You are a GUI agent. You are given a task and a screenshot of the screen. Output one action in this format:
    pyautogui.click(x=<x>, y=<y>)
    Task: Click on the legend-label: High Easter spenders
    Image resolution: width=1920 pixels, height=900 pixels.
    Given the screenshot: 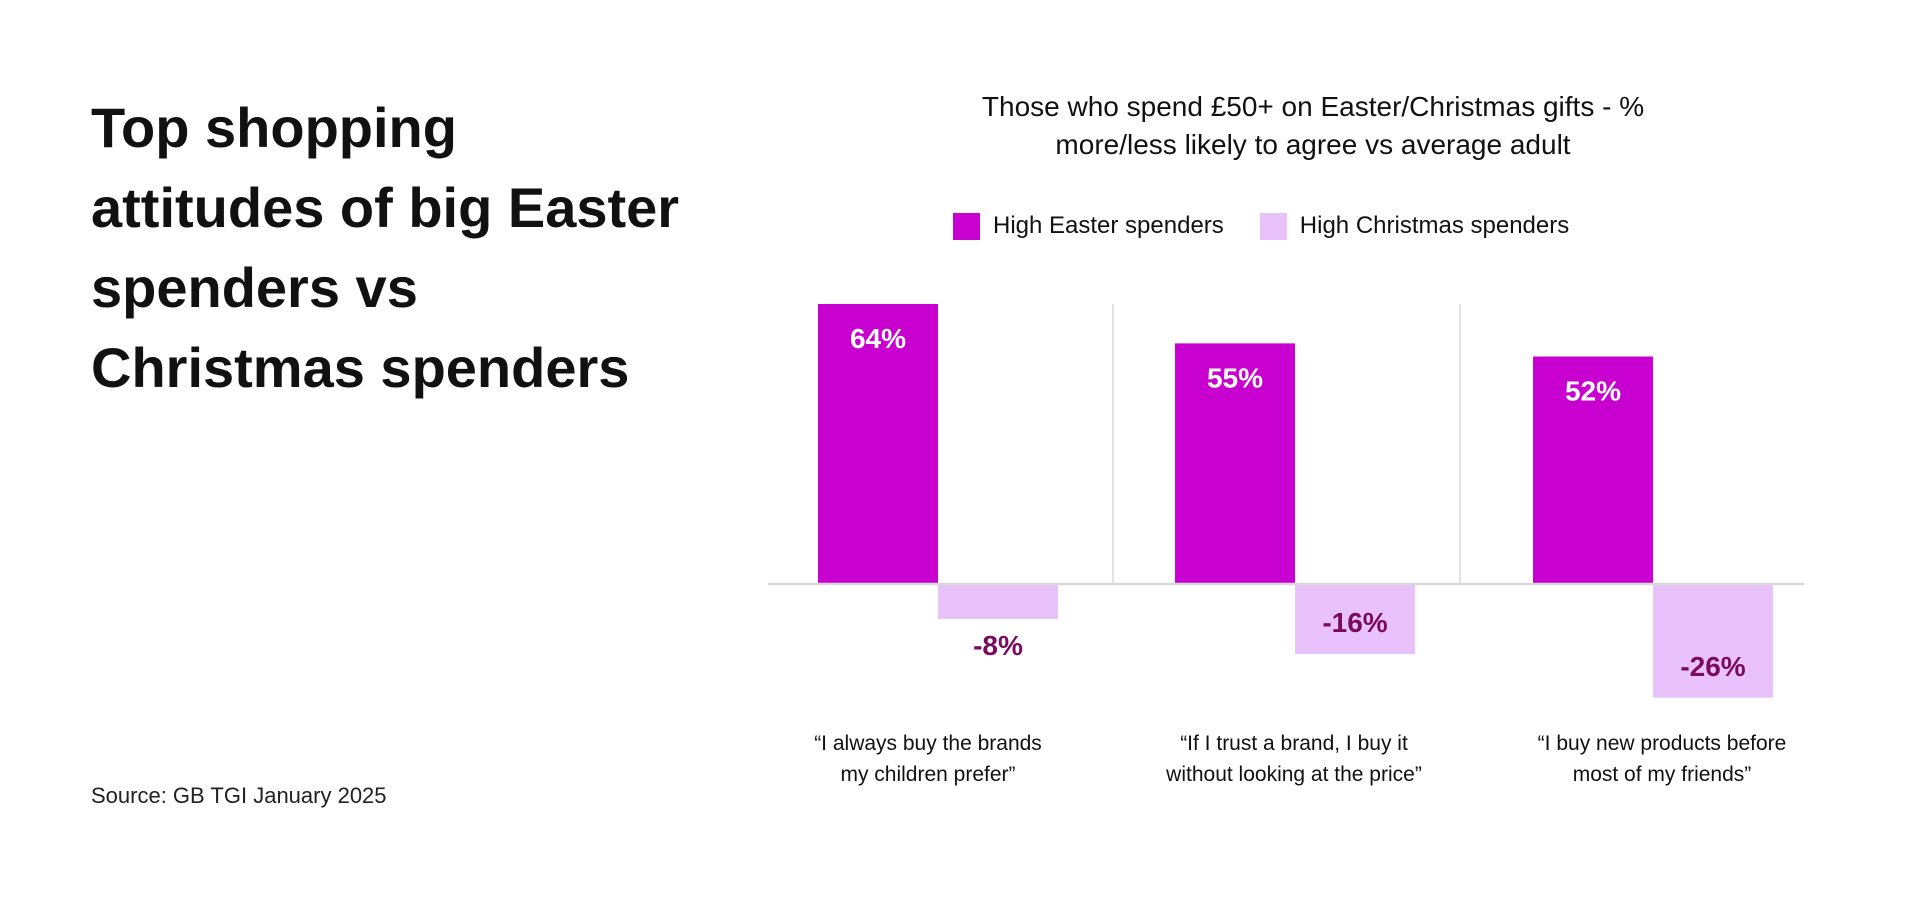 What is the action you would take?
    pyautogui.click(x=1108, y=225)
    